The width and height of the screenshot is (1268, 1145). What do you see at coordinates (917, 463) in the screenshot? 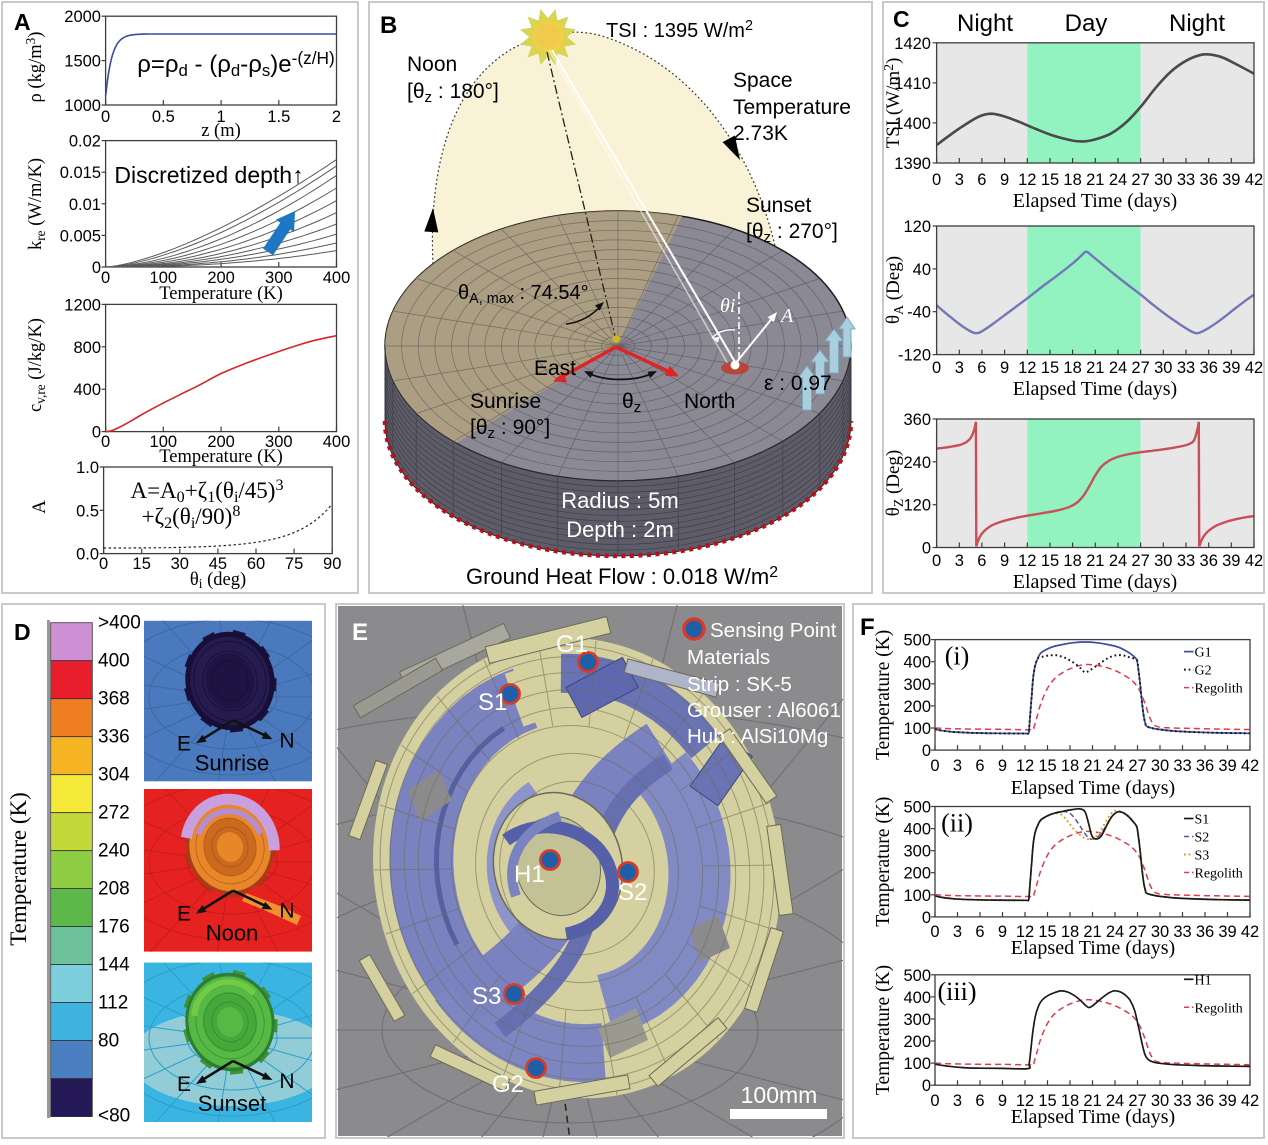
I see `svg-text: 240` at bounding box center [917, 463].